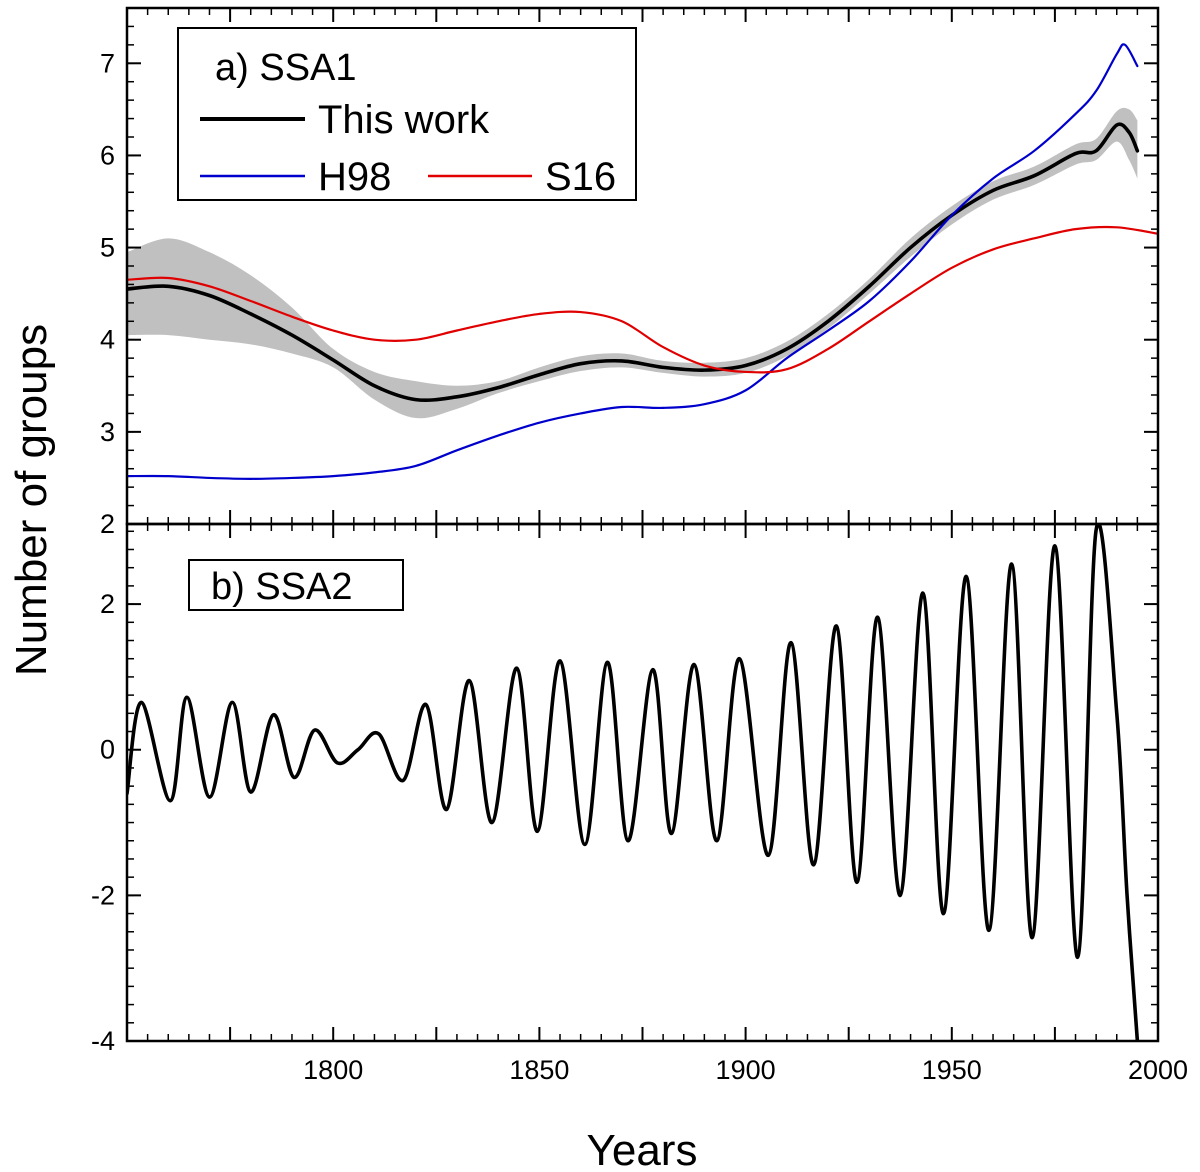 This screenshot has height=1172, width=1200. I want to click on panel-a-y-tick-label: 7, so click(107, 63).